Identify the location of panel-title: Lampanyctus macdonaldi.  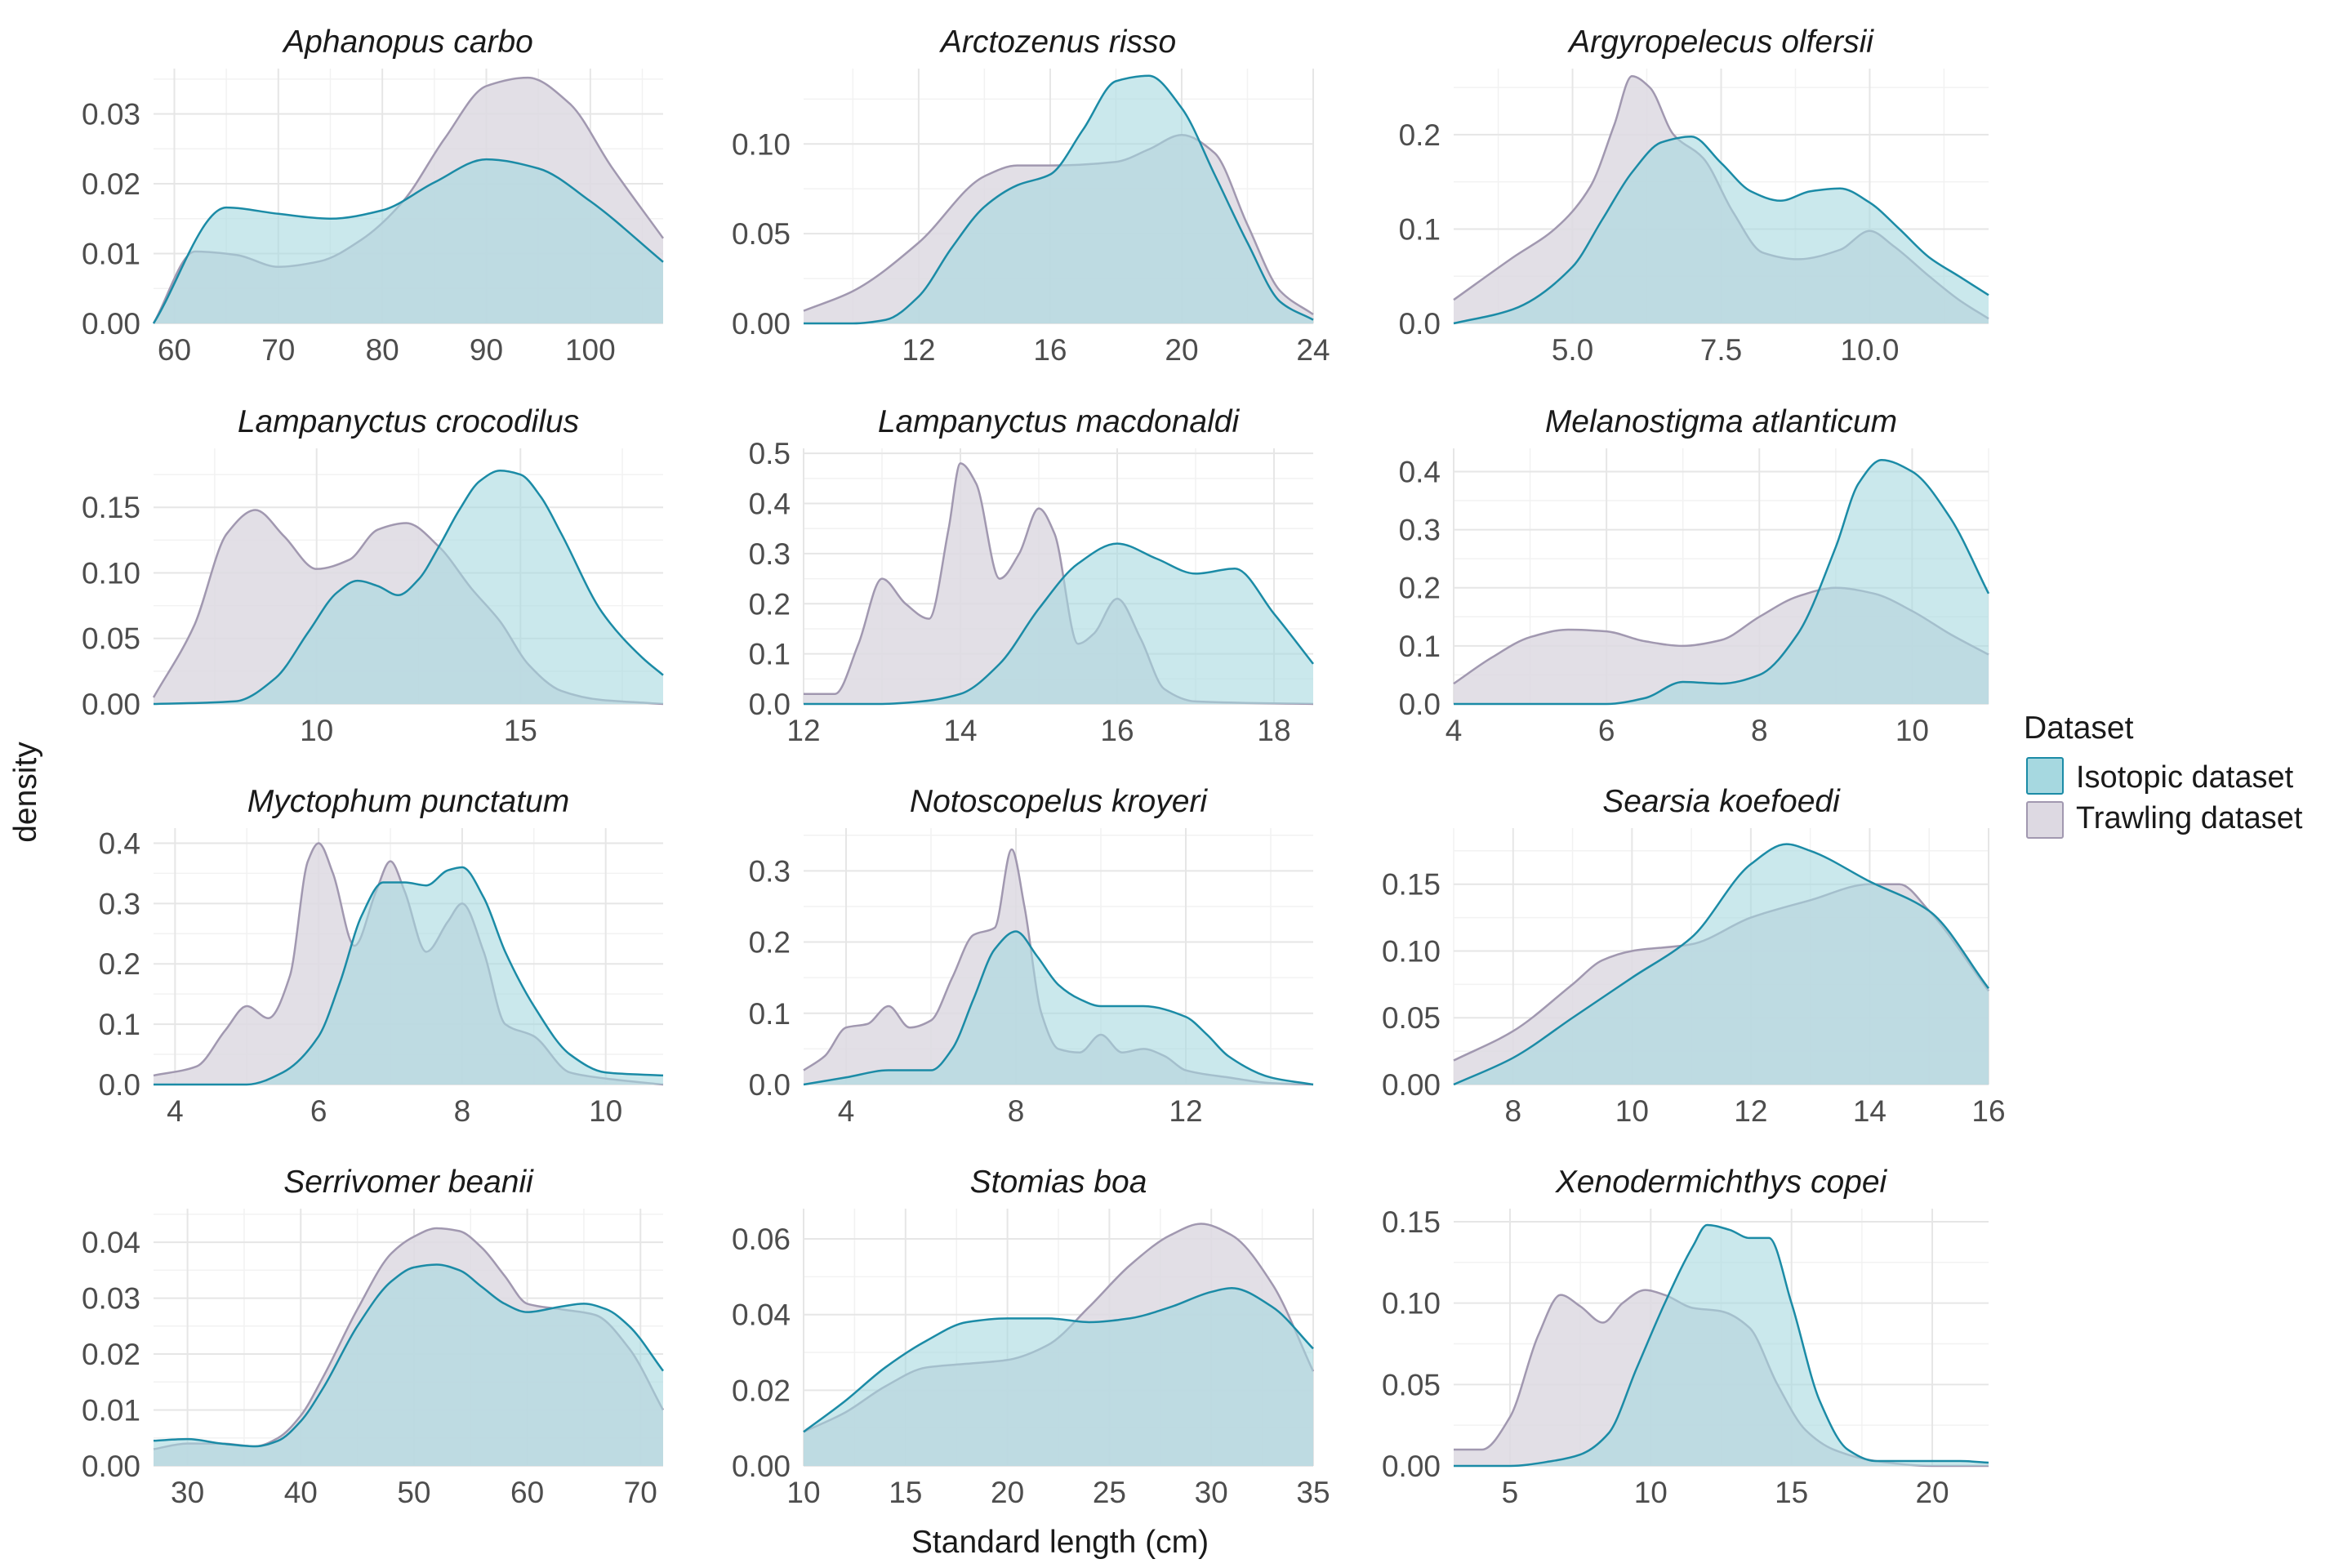
(1059, 421).